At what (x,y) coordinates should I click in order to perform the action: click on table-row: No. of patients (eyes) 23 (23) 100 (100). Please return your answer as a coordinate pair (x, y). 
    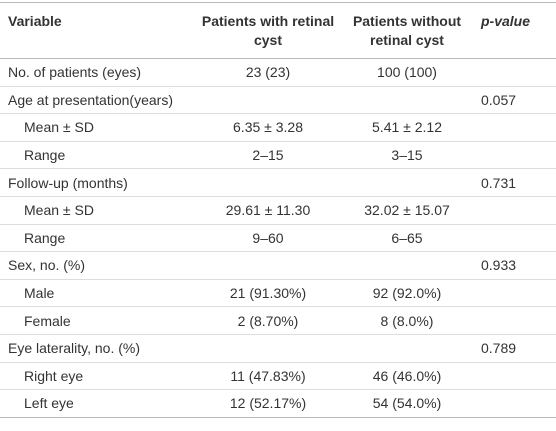
    Looking at the image, I should click on (278, 72).